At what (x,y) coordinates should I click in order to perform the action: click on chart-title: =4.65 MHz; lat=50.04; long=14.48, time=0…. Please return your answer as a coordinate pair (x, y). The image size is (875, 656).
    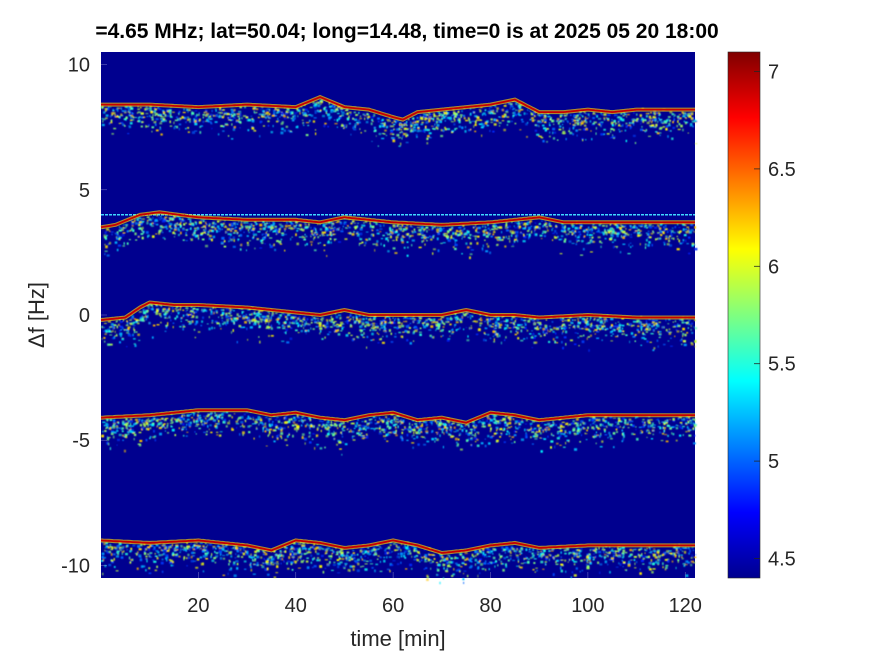
    Looking at the image, I should click on (406, 31).